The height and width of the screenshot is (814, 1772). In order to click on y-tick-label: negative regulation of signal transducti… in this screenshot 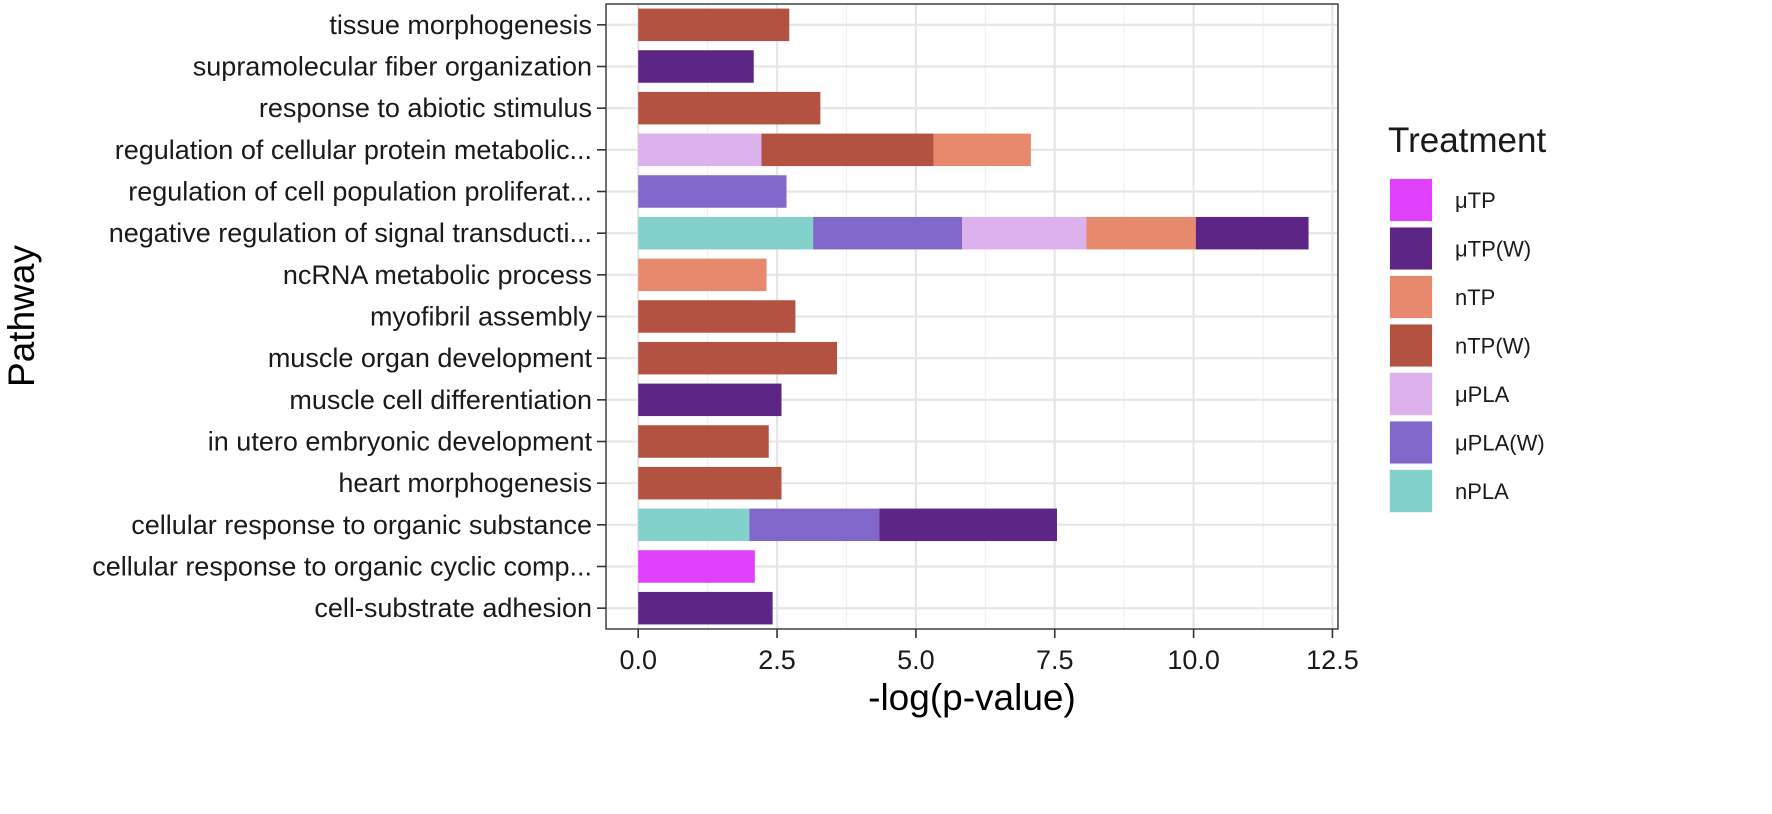, I will do `click(350, 233)`.